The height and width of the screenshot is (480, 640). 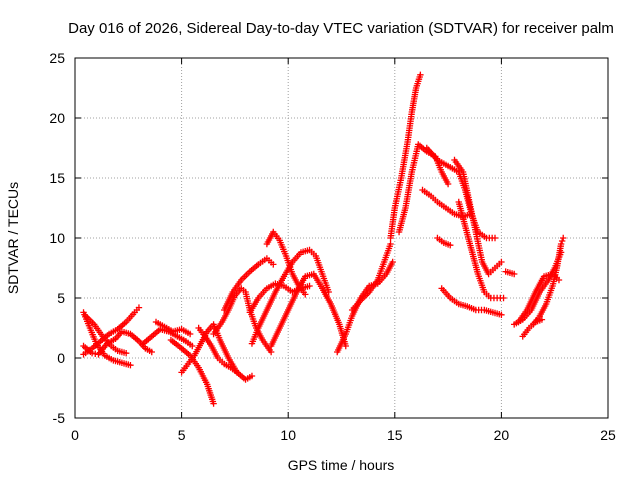 I want to click on y-tick-label: 20, so click(x=57, y=118).